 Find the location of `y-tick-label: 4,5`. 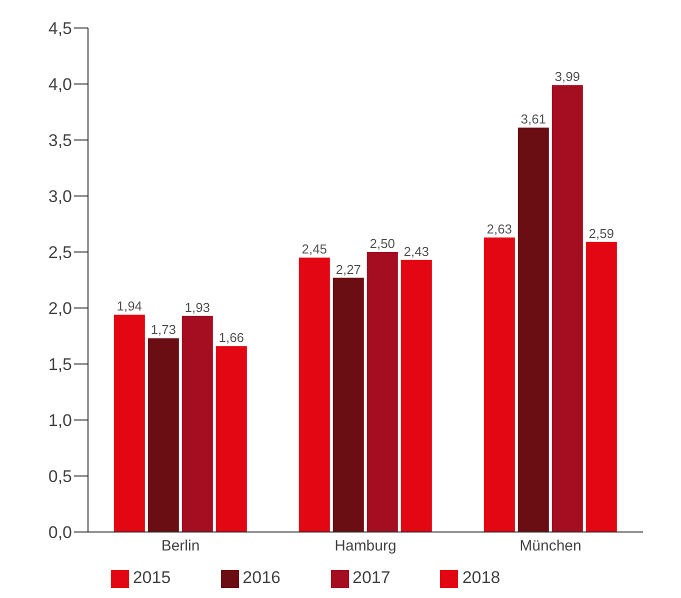

y-tick-label: 4,5 is located at coordinates (60, 28).